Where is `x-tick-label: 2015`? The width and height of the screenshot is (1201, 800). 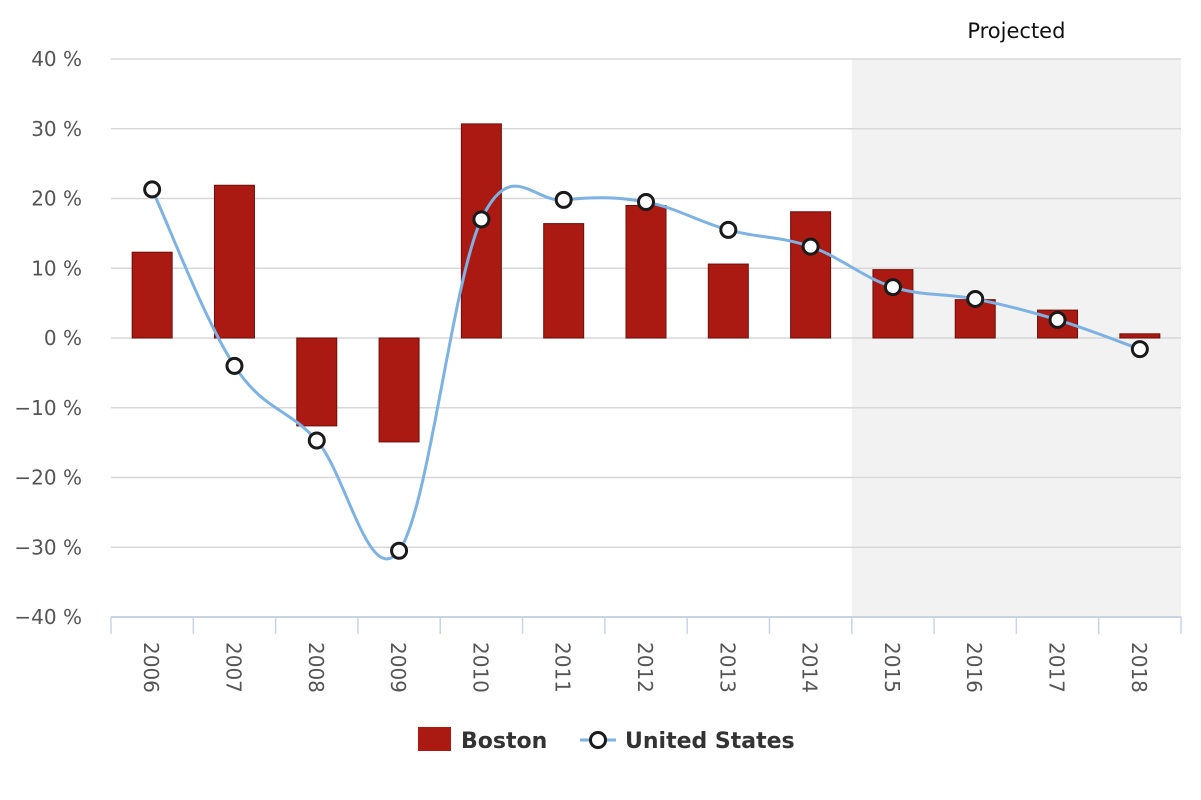
x-tick-label: 2015 is located at coordinates (892, 667).